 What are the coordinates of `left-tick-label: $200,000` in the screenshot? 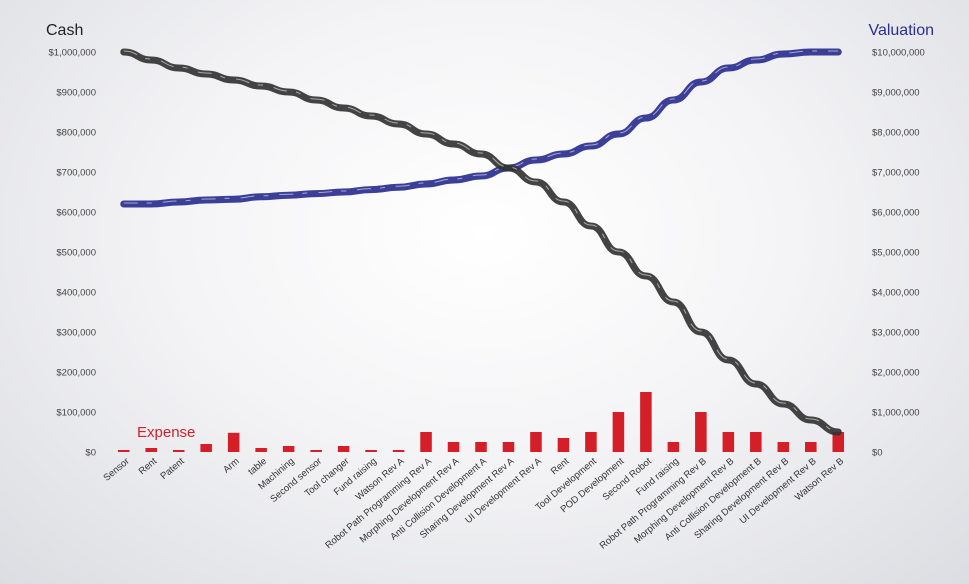 It's located at (76, 373).